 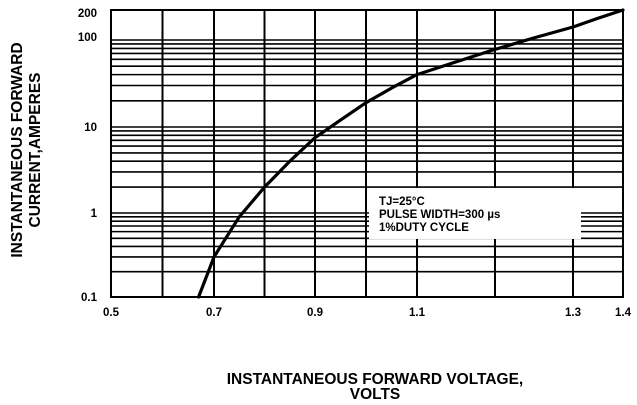 What do you see at coordinates (439, 215) in the screenshot?
I see `annotation-line-2: PULSE WIDTH=300 µs` at bounding box center [439, 215].